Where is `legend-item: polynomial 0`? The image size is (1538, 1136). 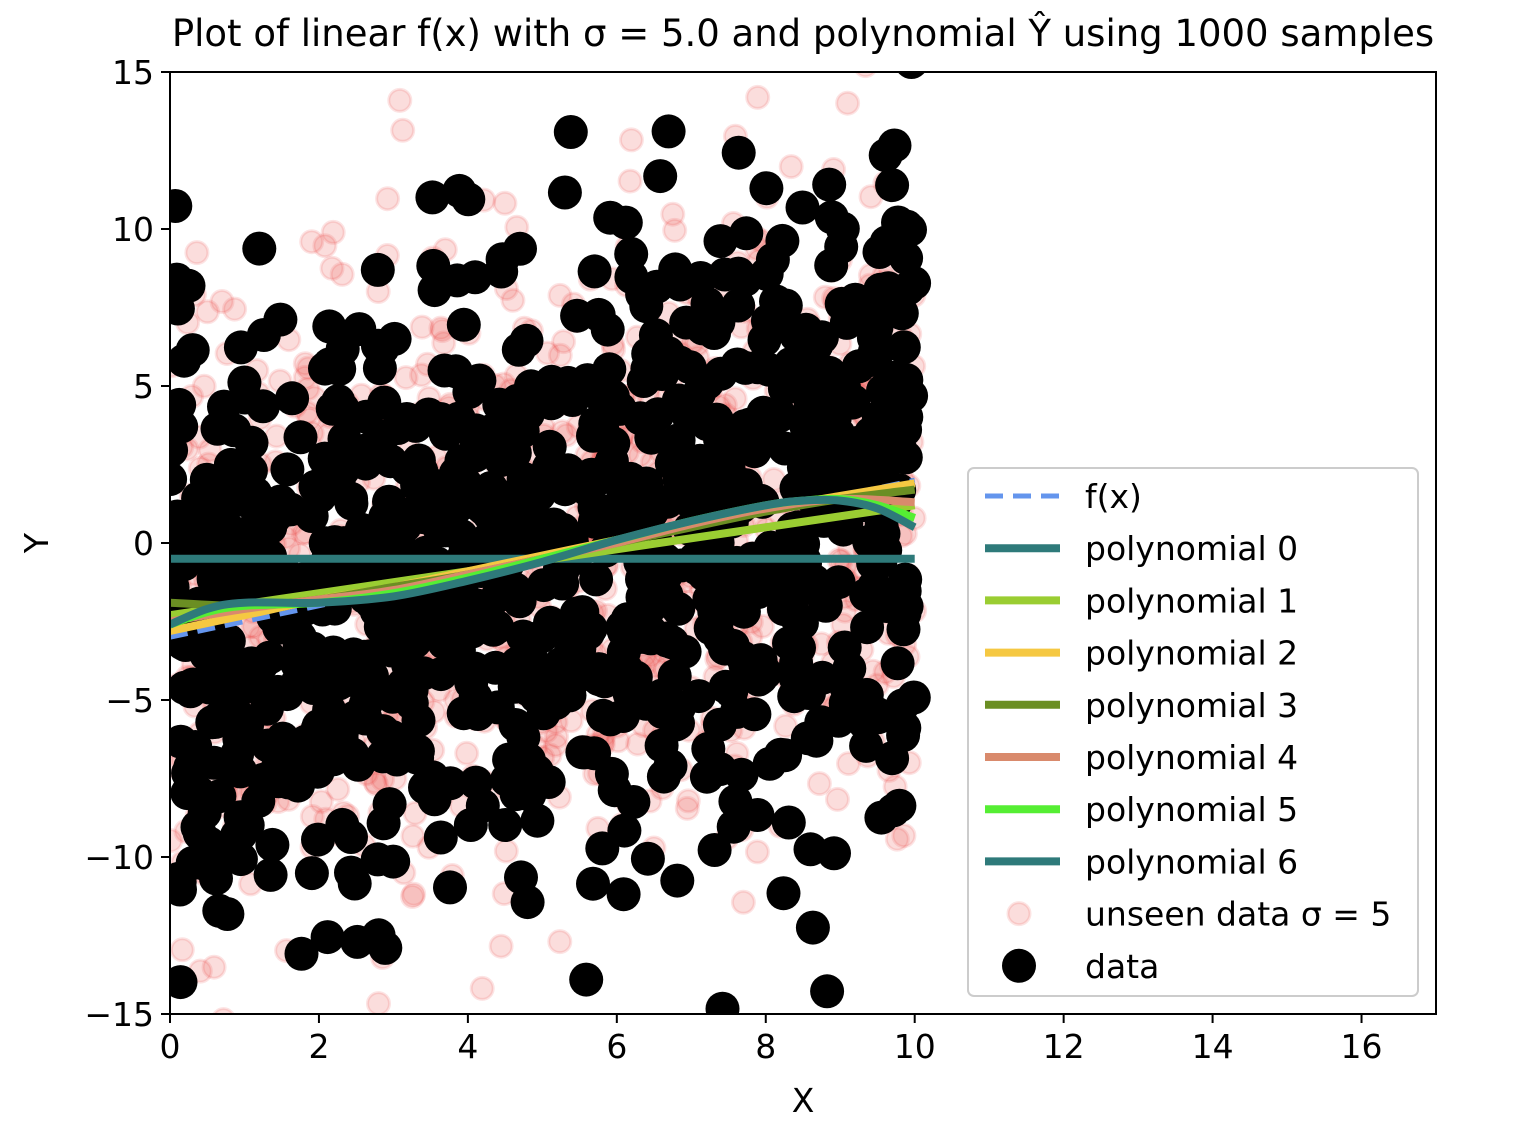
legend-item: polynomial 0 is located at coordinates (1141, 548).